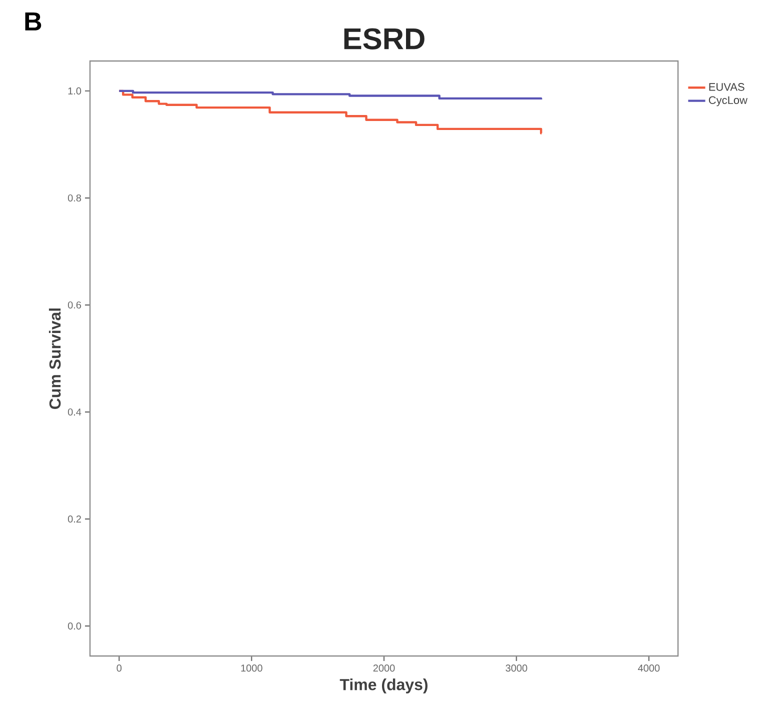 The width and height of the screenshot is (766, 721). Describe the element at coordinates (251, 668) in the screenshot. I see `x-tick-label: 1000` at that location.